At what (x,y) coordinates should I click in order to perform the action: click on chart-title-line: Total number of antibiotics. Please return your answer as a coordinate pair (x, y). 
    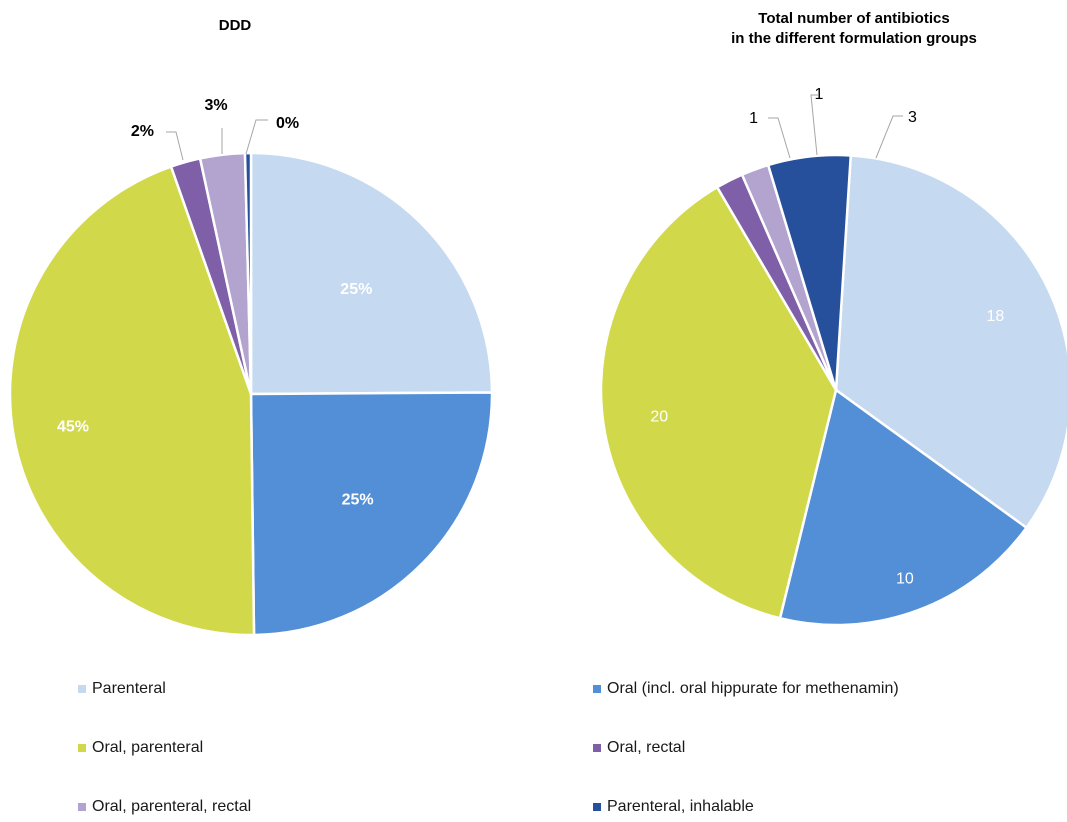
    Looking at the image, I should click on (853, 18).